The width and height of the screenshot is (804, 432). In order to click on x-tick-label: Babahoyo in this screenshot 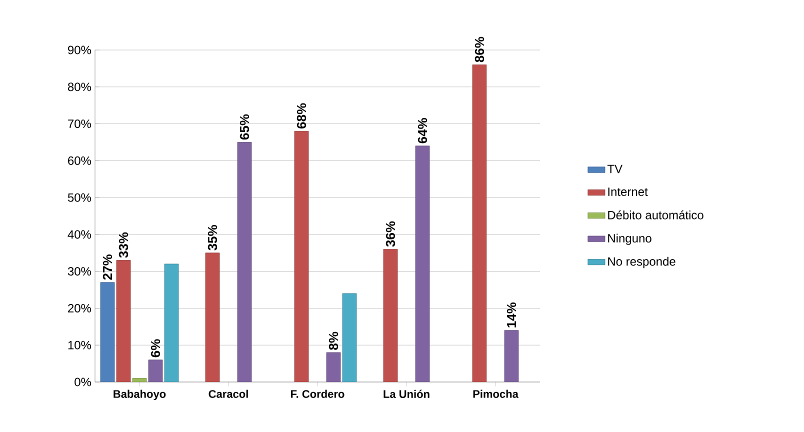, I will do `click(140, 395)`.